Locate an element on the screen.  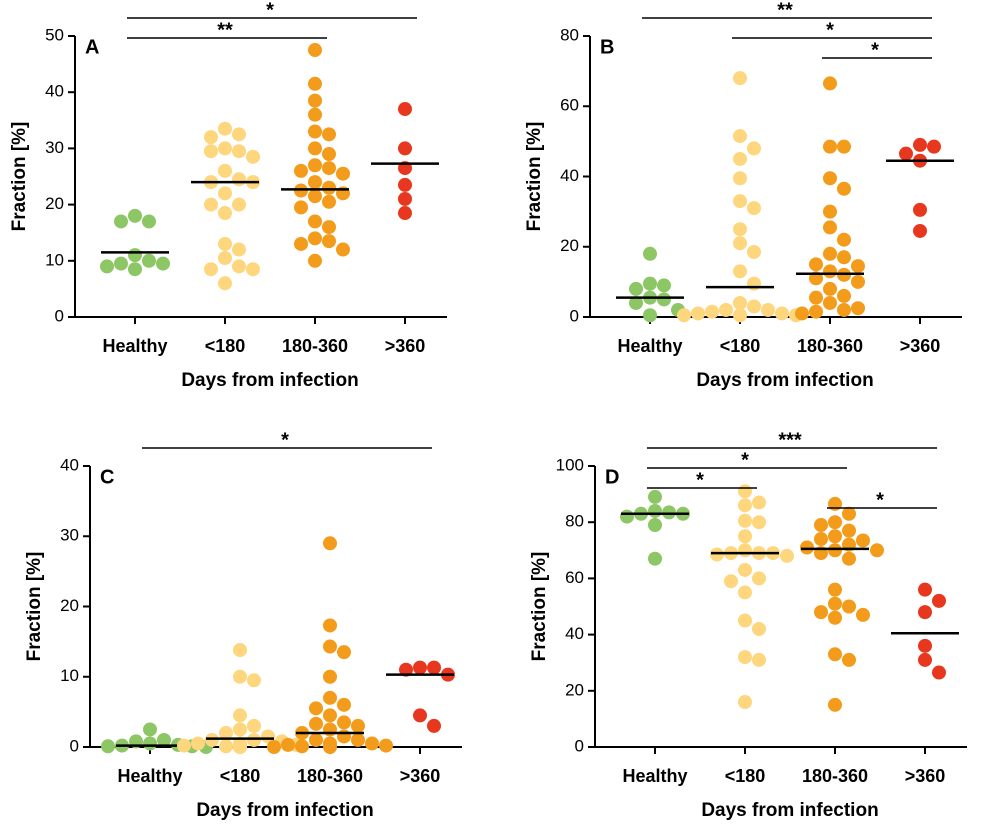
y-tick-label: 60 is located at coordinates (574, 577).